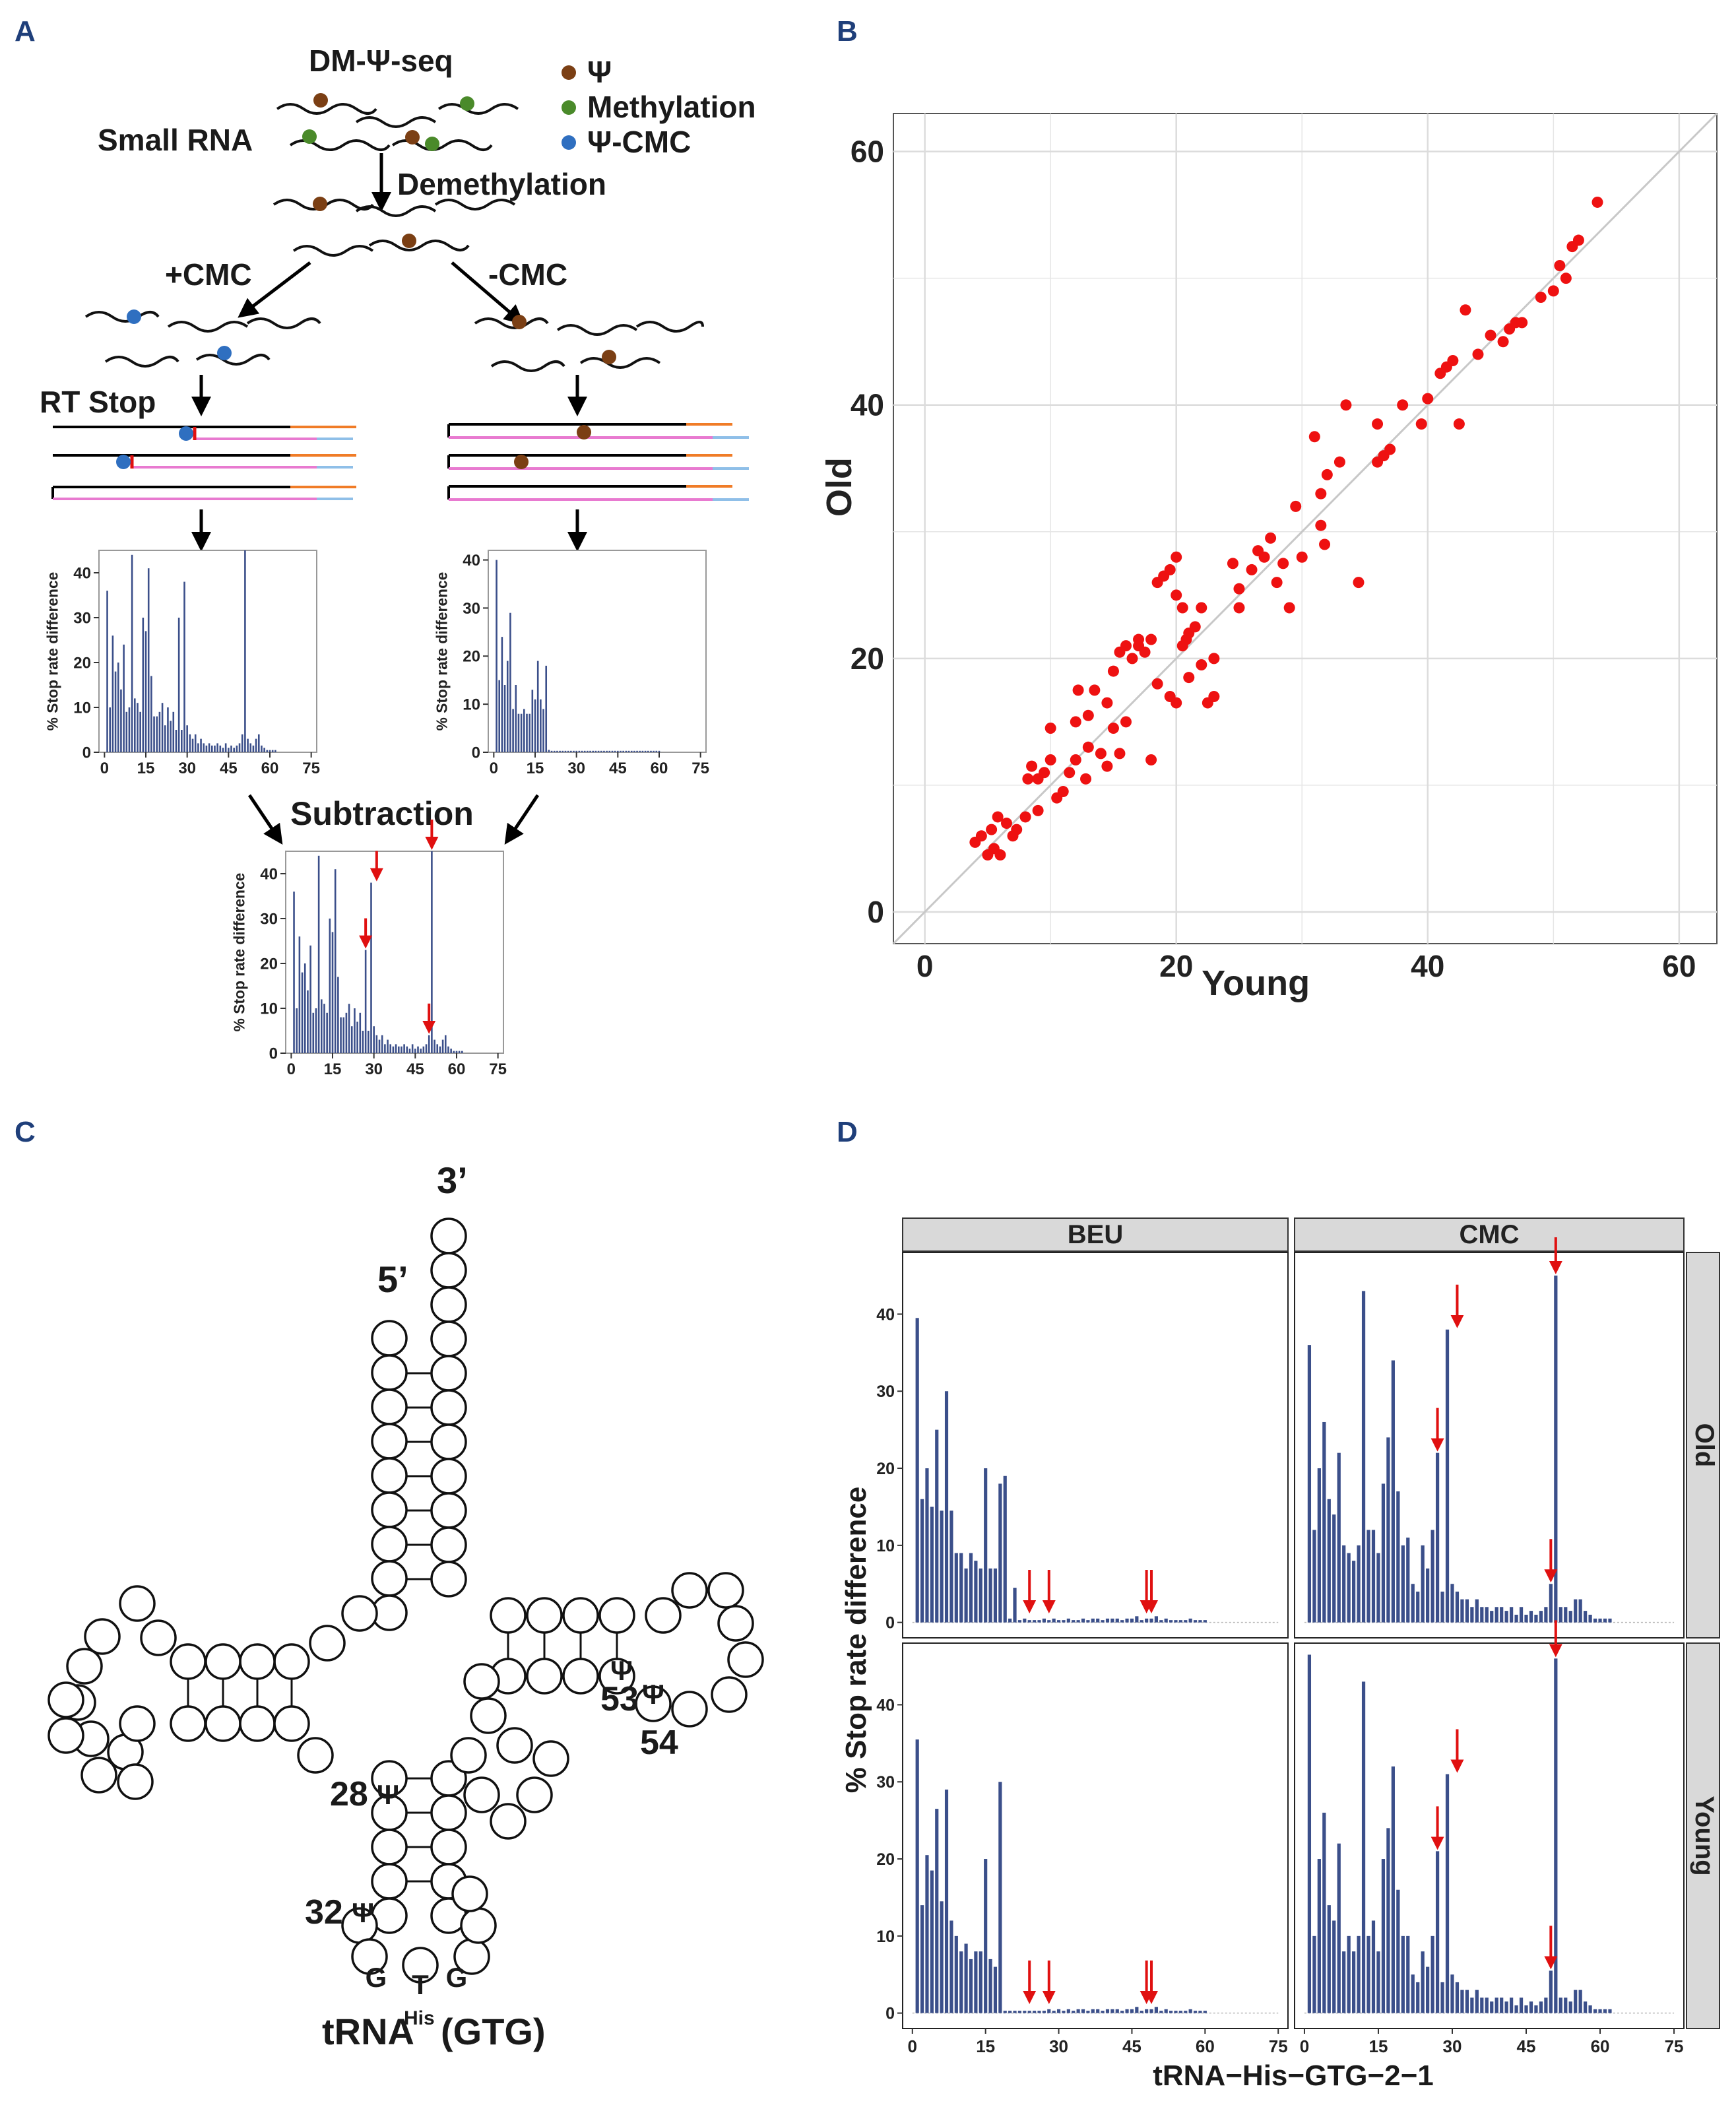 Image resolution: width=1736 pixels, height=2109 pixels. I want to click on rt-diagram-minus, so click(598, 462).